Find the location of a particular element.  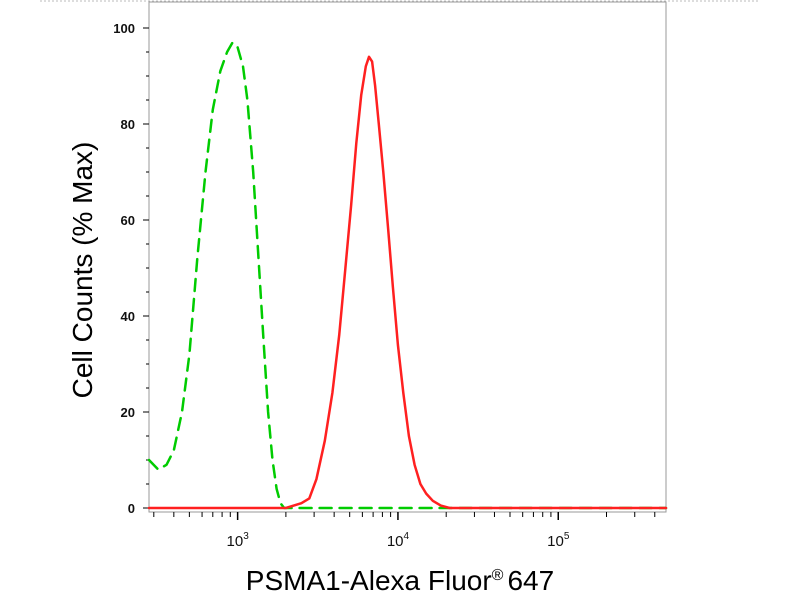

x-axis-label-main: PSMA1-Alexa Fluor is located at coordinates (369, 580).